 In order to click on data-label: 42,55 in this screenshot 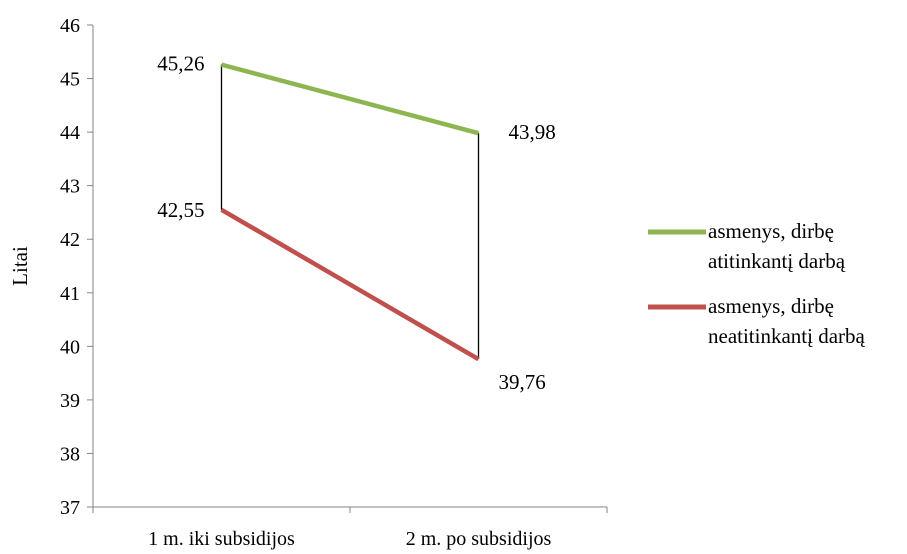, I will do `click(180, 210)`.